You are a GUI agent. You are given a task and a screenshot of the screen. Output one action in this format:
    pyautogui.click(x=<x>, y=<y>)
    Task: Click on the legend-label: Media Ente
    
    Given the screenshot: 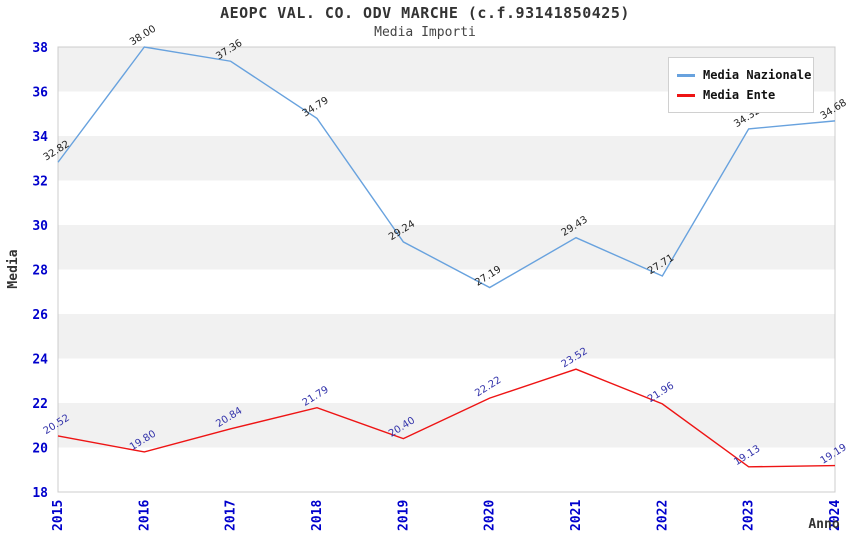 What is the action you would take?
    pyautogui.click(x=739, y=95)
    